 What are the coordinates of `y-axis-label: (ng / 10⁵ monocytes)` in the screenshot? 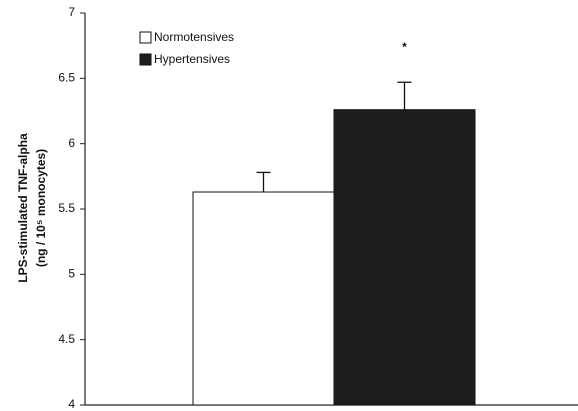 It's located at (41, 208).